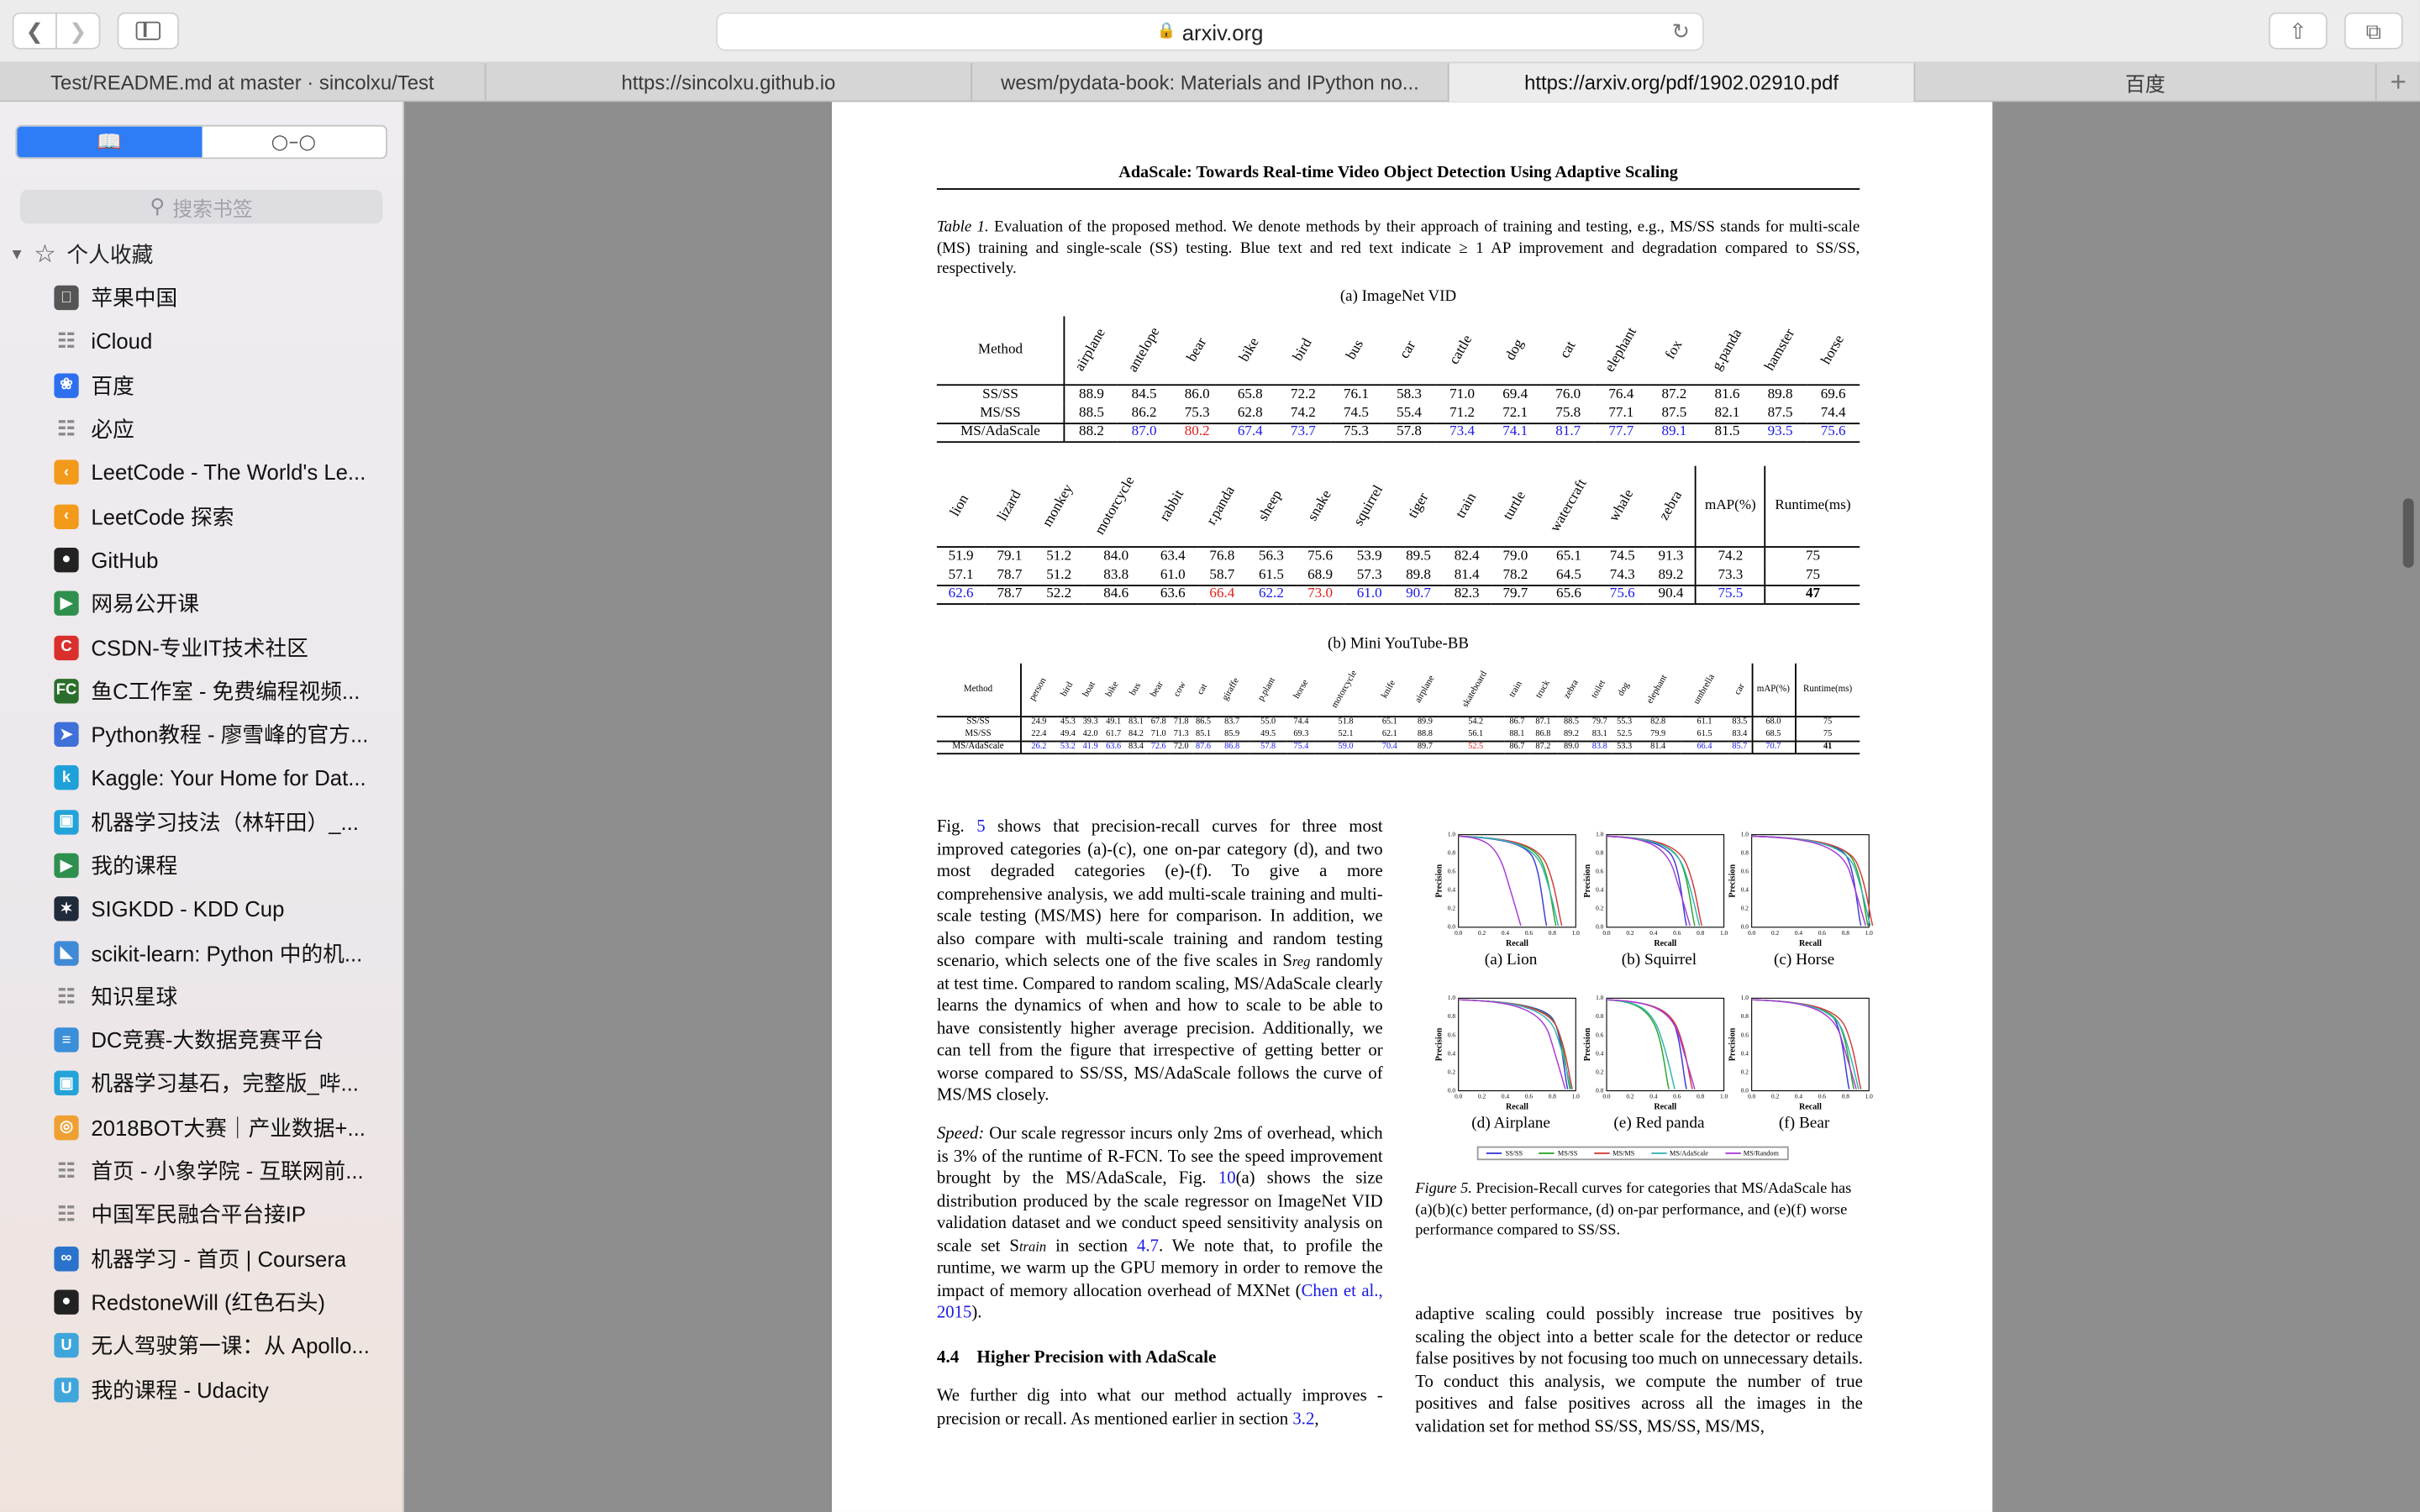 The height and width of the screenshot is (1512, 2420). Describe the element at coordinates (225, 865) in the screenshot. I see `bookmark-item: ▶ 我的课程` at that location.